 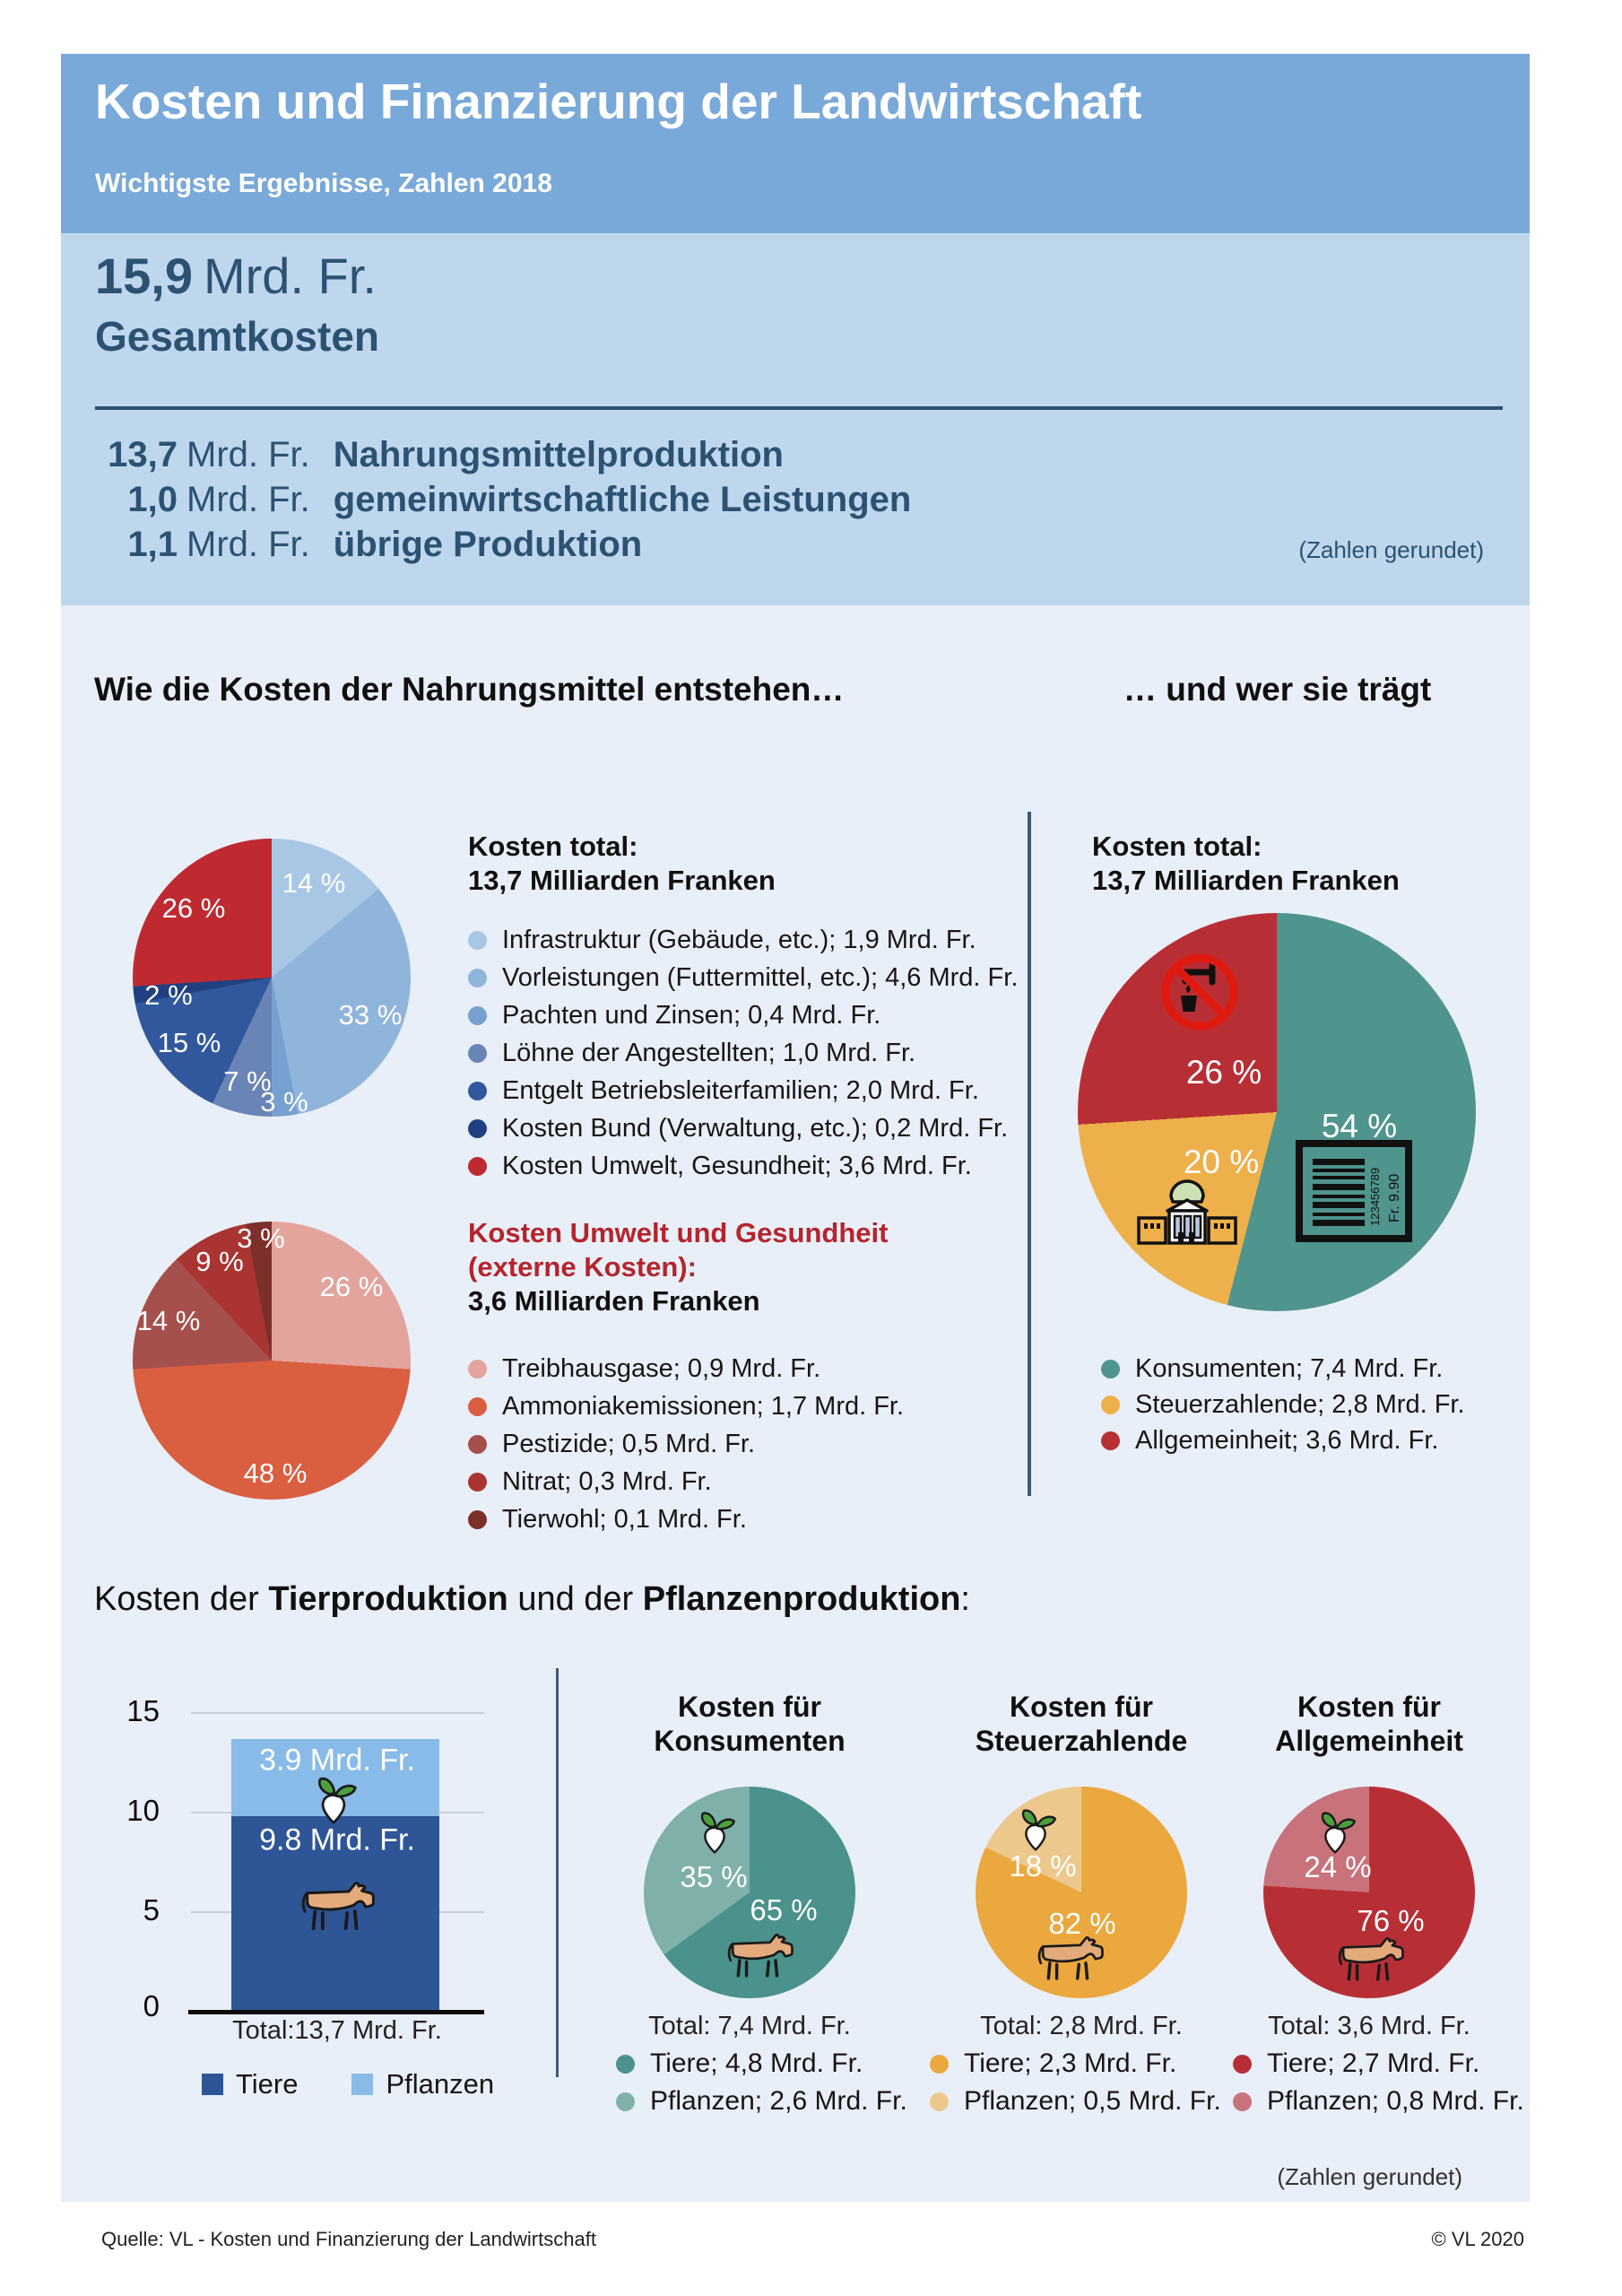 I want to click on y-tick-label: 15, so click(x=143, y=1710).